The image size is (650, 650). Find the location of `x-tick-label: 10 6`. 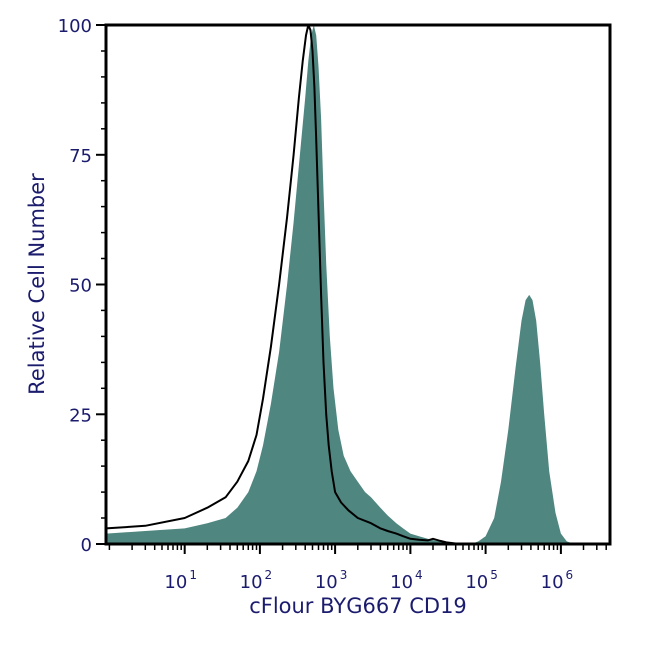

x-tick-label: 10 6 is located at coordinates (557, 580).